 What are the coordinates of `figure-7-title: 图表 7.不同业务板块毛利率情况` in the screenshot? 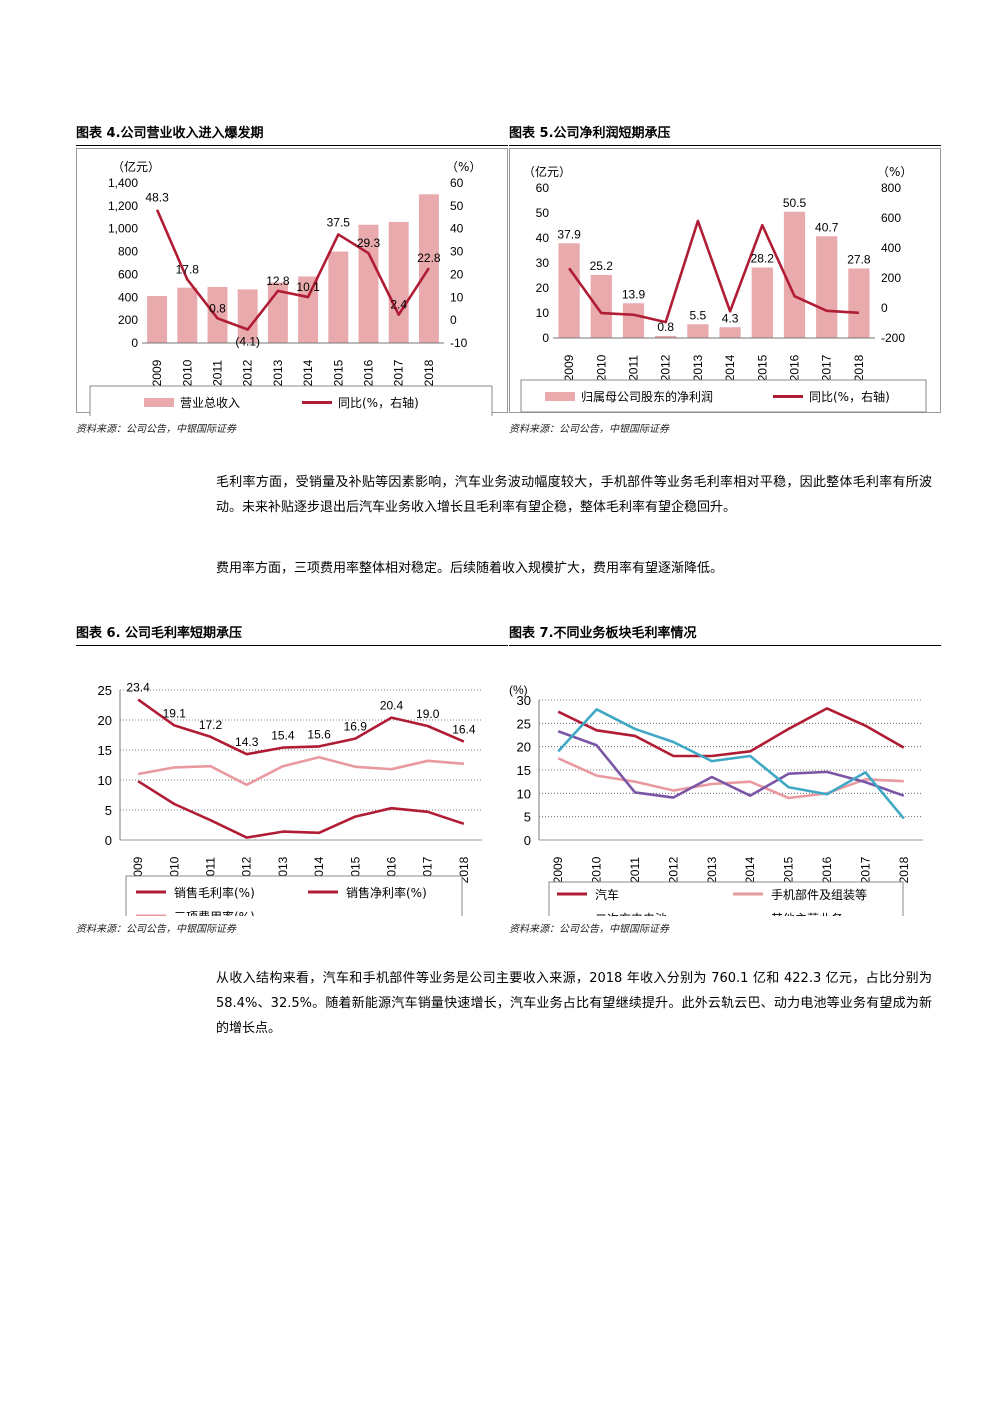 It's located at (725, 636).